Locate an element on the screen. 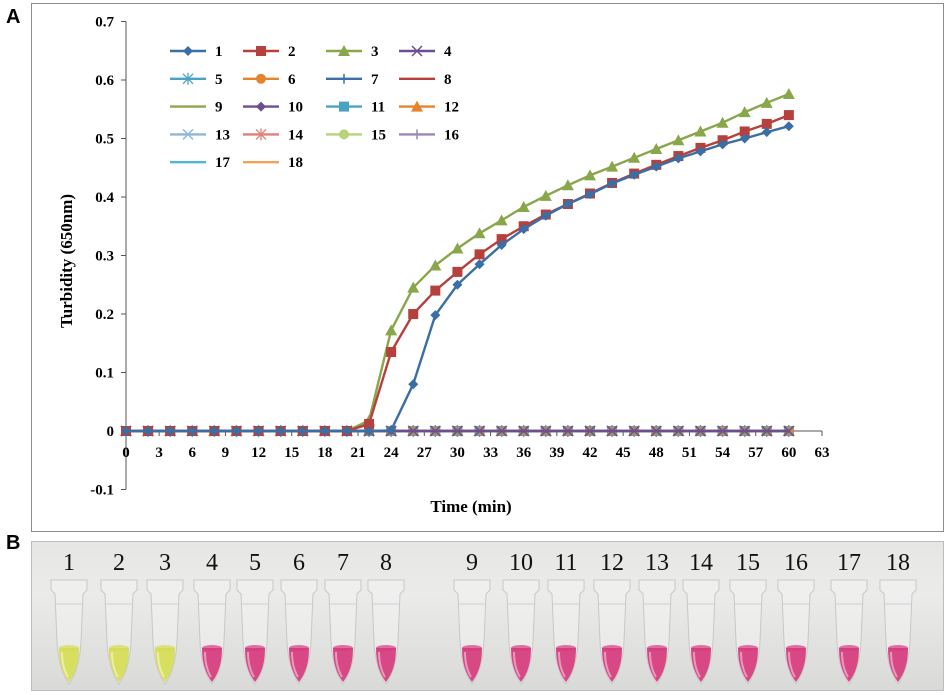 This screenshot has width=950, height=695. y-tick-label: 0 is located at coordinates (111, 432).